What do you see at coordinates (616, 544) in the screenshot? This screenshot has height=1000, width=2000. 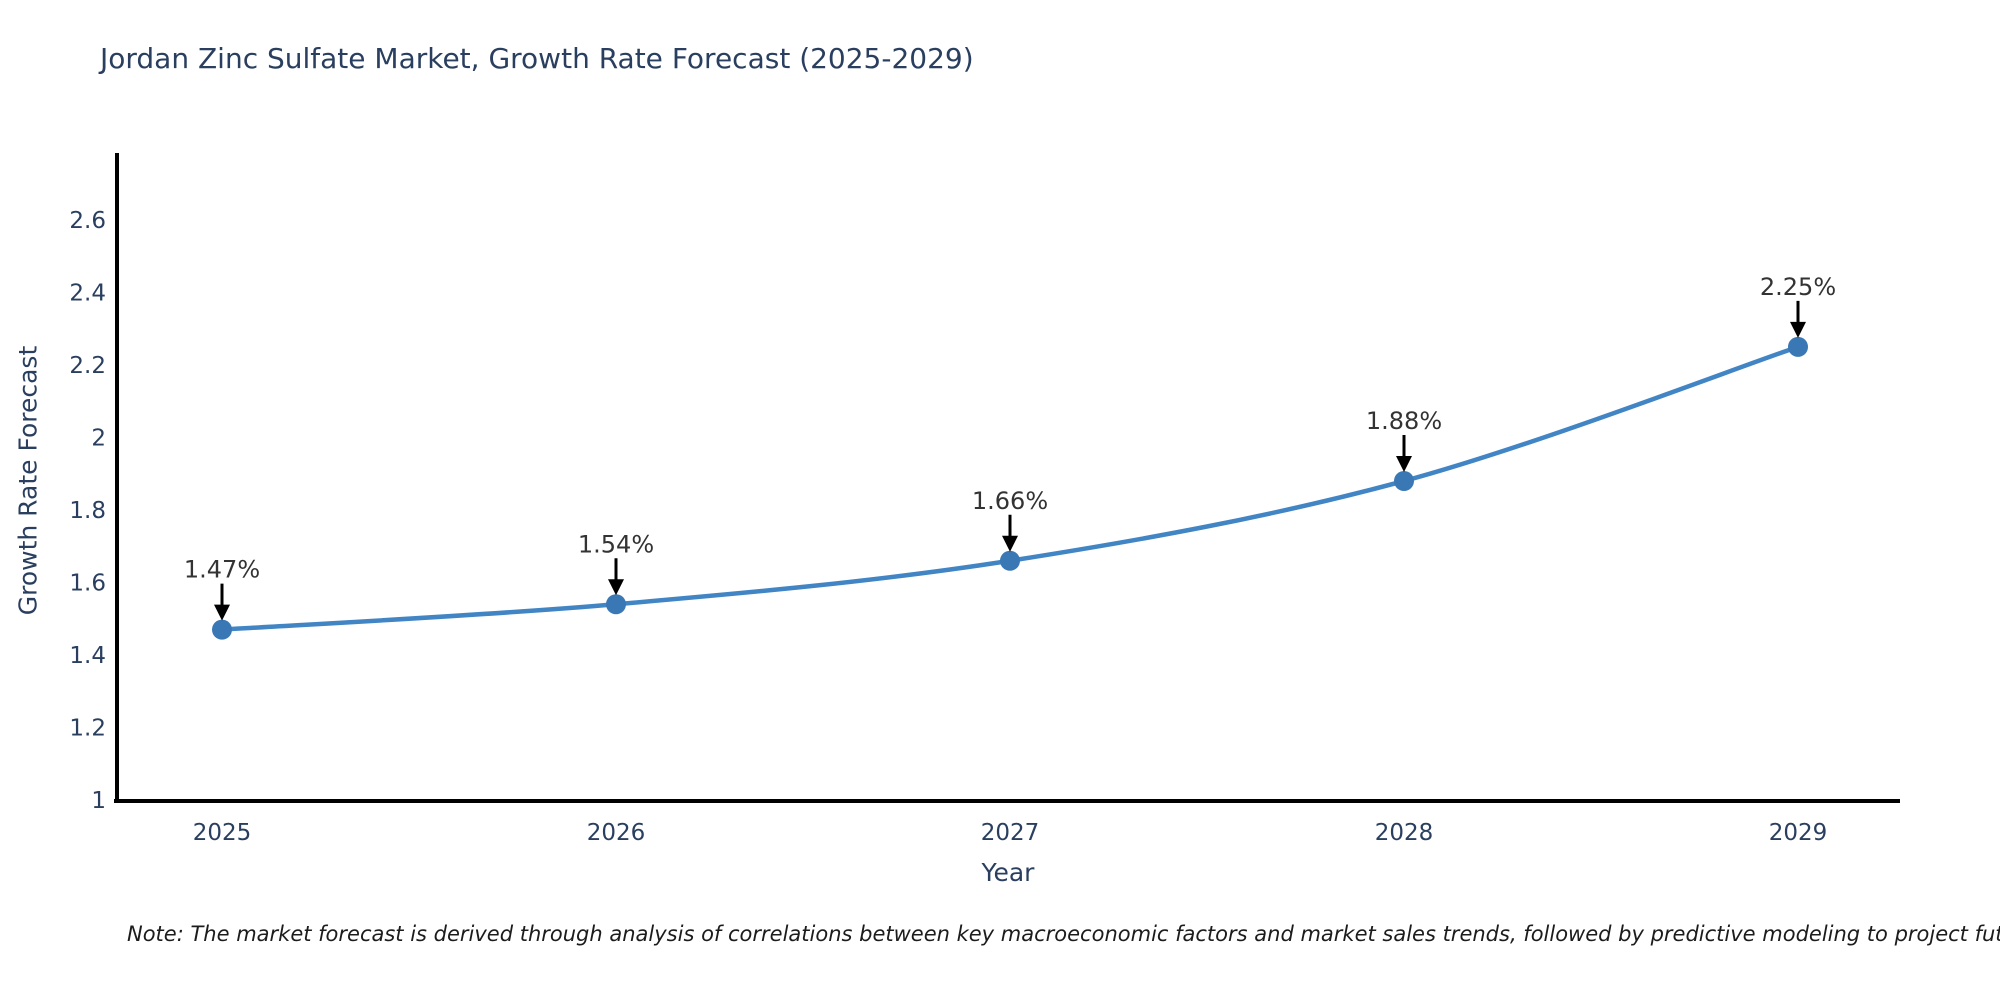 I see `data-point-label: 1.54%` at bounding box center [616, 544].